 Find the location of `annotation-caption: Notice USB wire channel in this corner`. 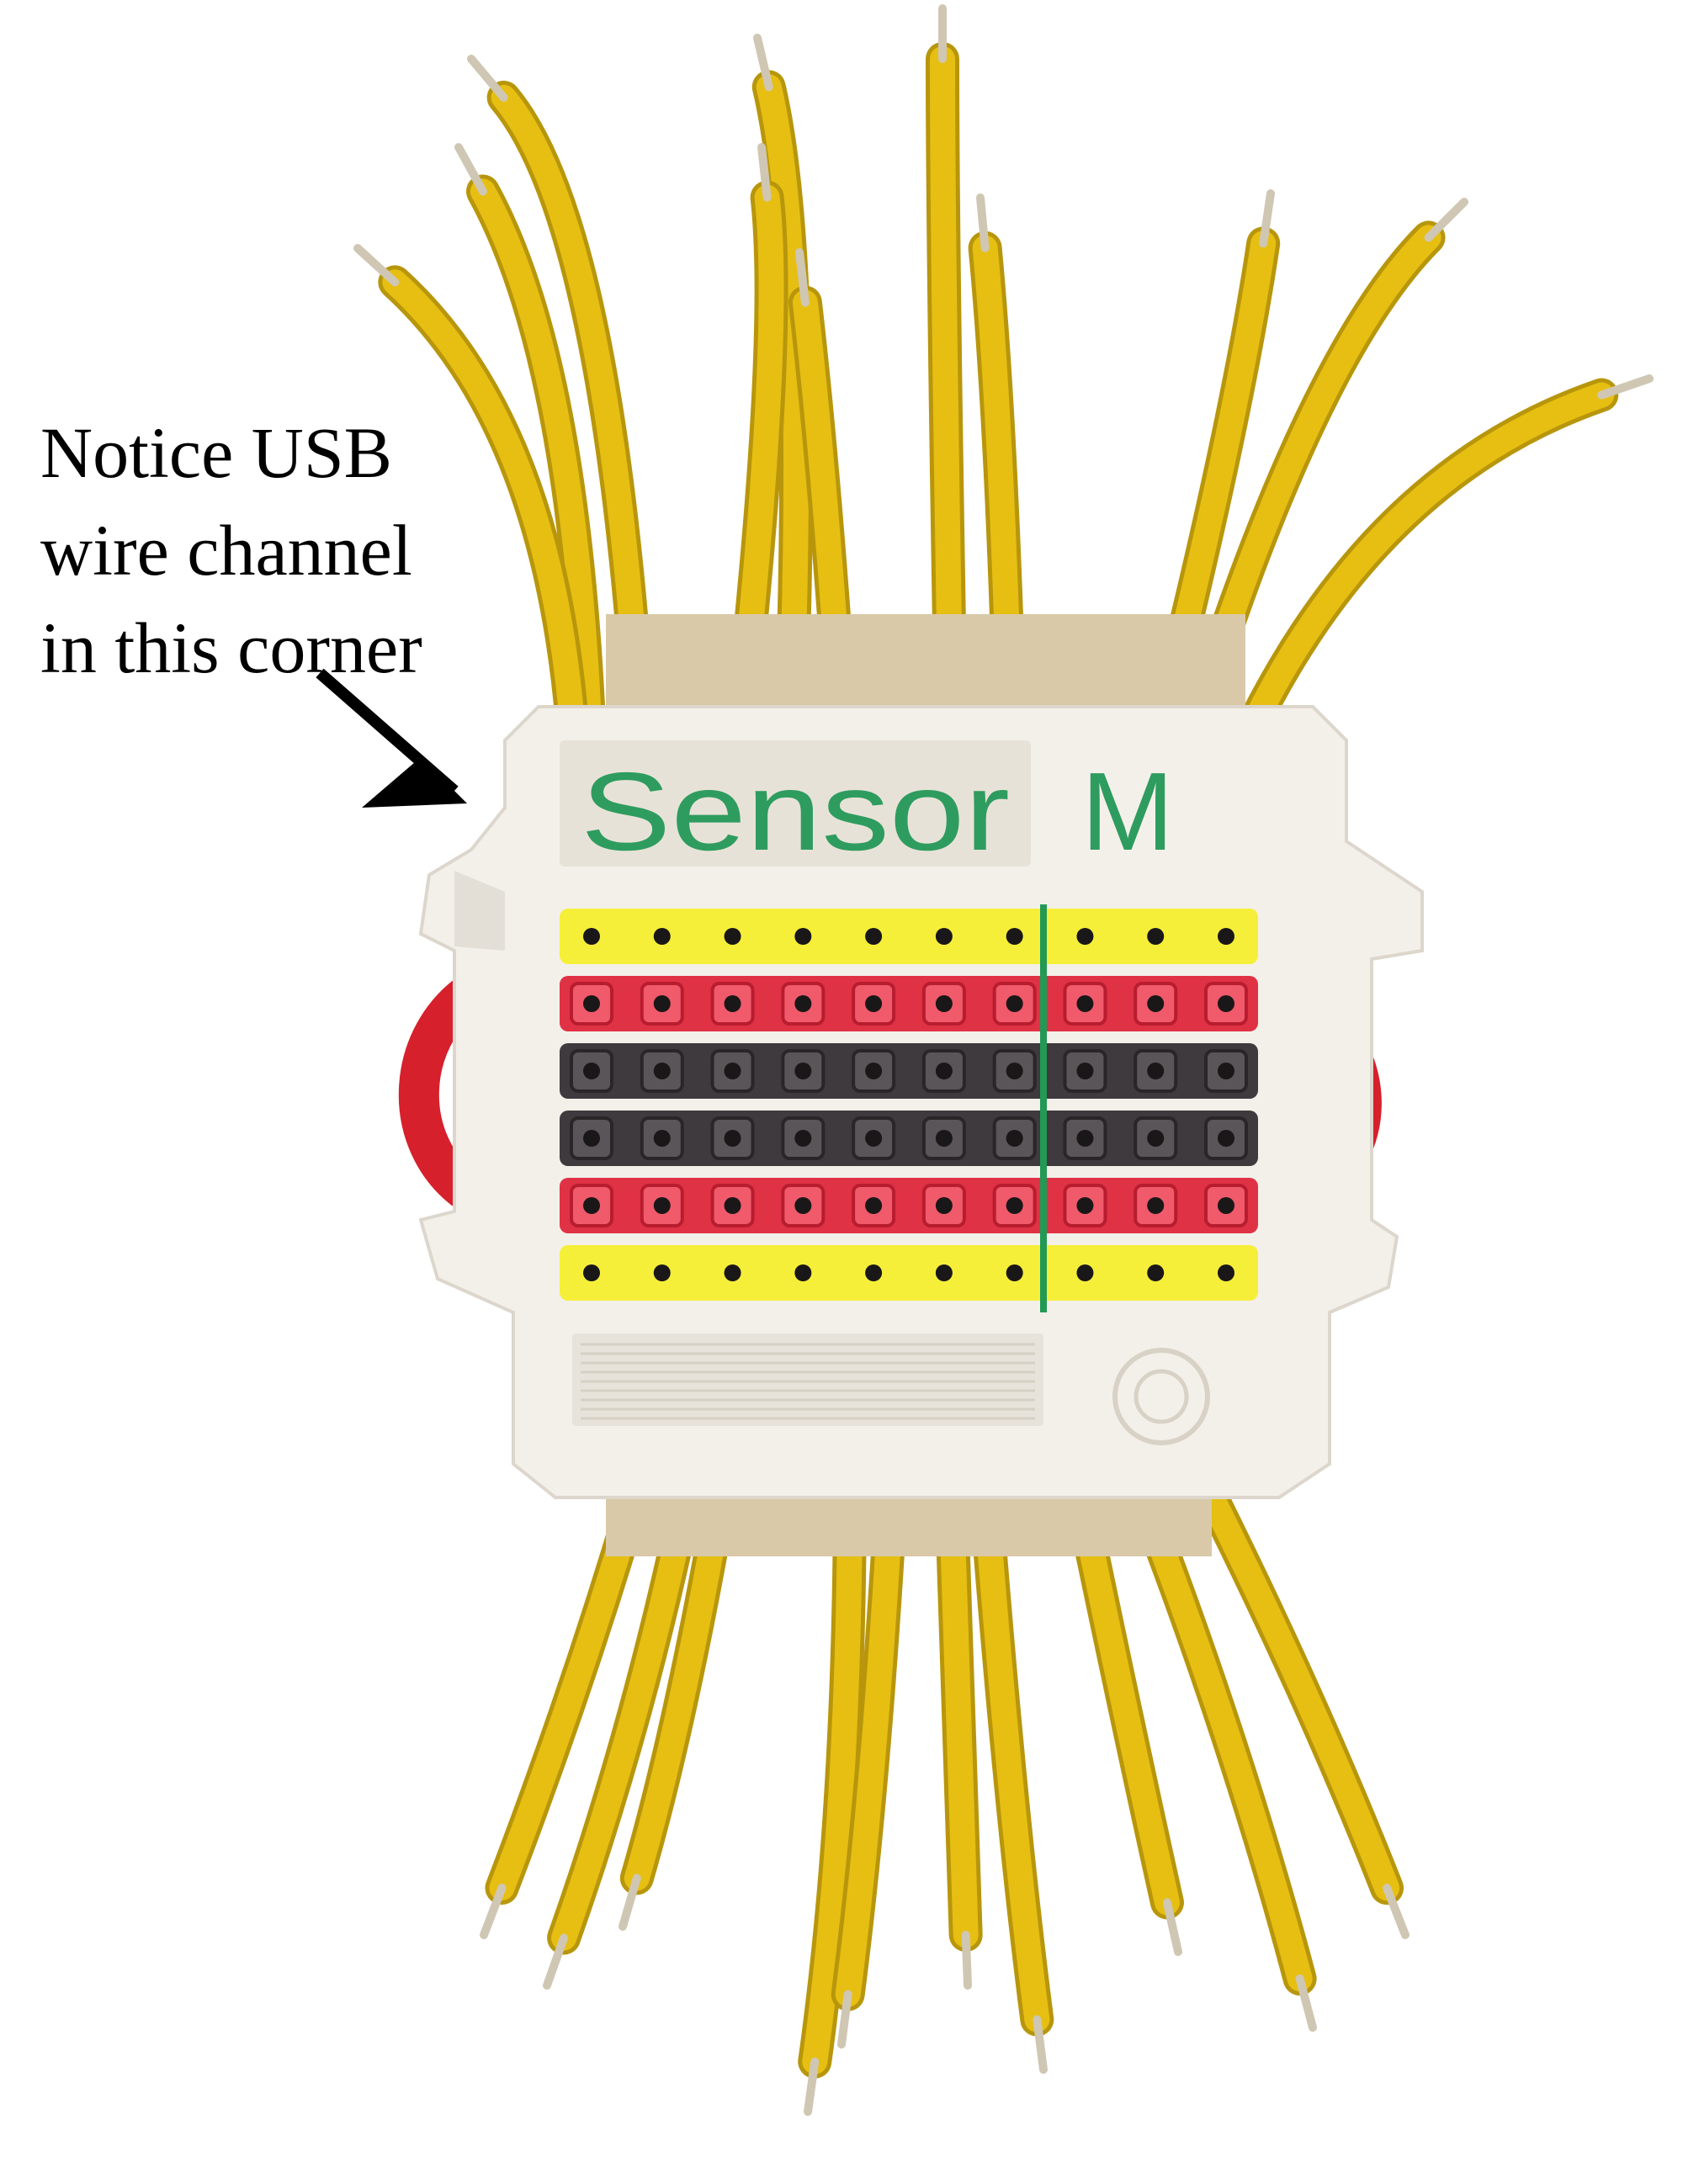

annotation-caption: Notice USB wire channel in this corner is located at coordinates (276, 551).